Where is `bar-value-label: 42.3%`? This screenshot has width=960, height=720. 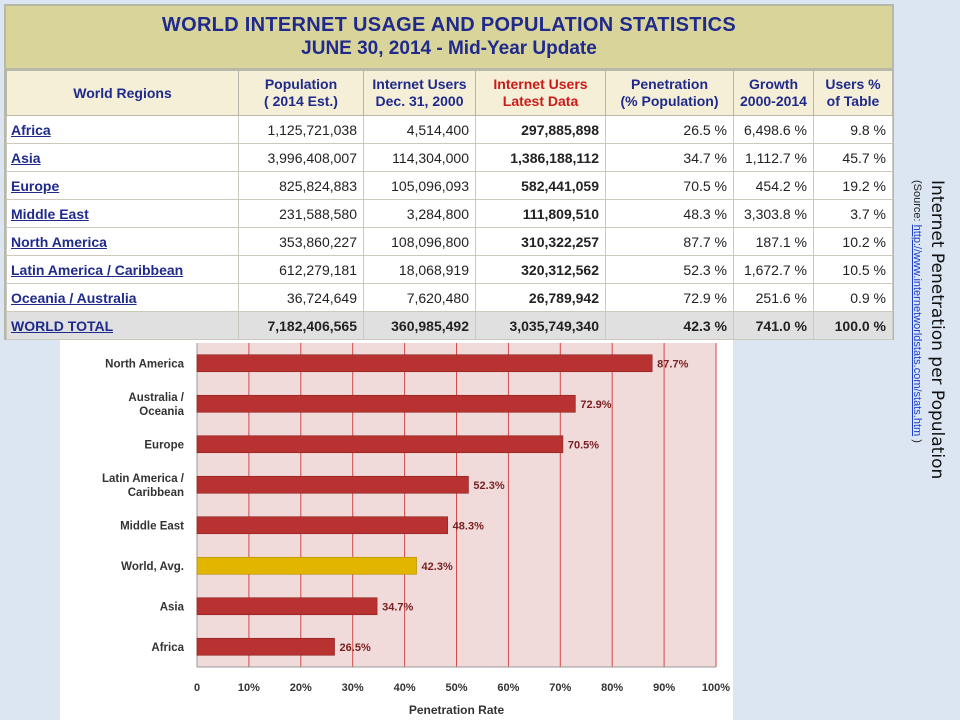
bar-value-label: 42.3% is located at coordinates (437, 567).